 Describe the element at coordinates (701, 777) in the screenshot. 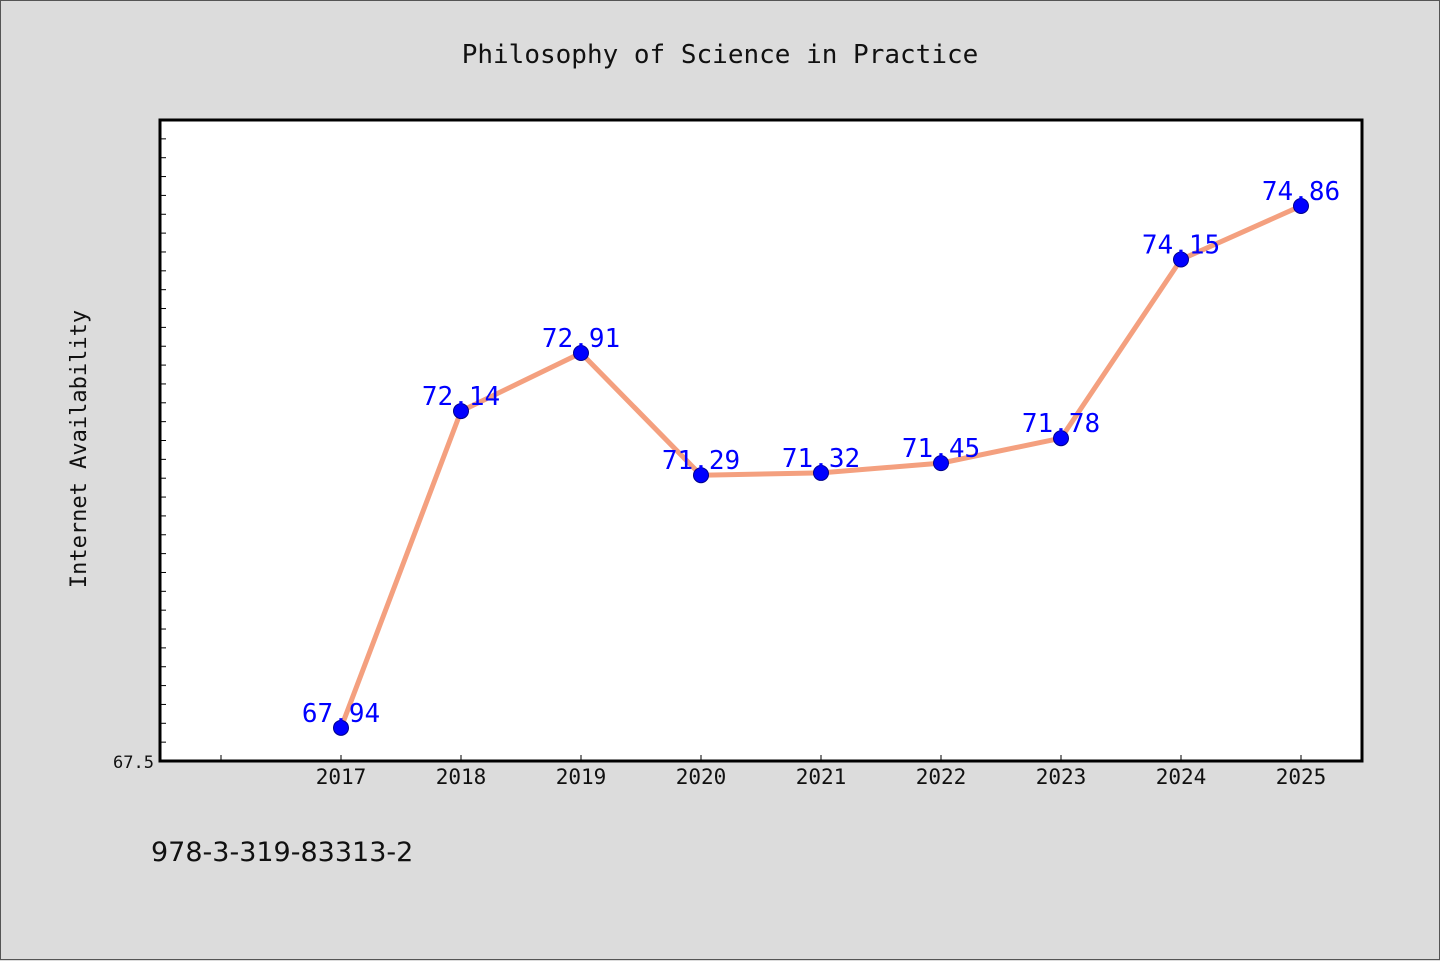

I see `x-tick-label-2020: 2020` at that location.